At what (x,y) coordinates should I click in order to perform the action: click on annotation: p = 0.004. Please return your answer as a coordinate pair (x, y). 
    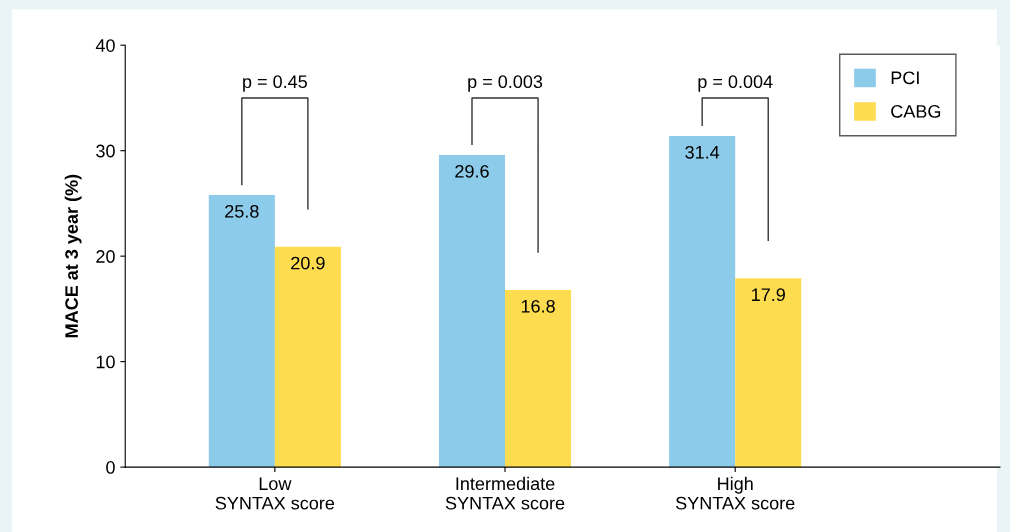
    Looking at the image, I should click on (735, 83).